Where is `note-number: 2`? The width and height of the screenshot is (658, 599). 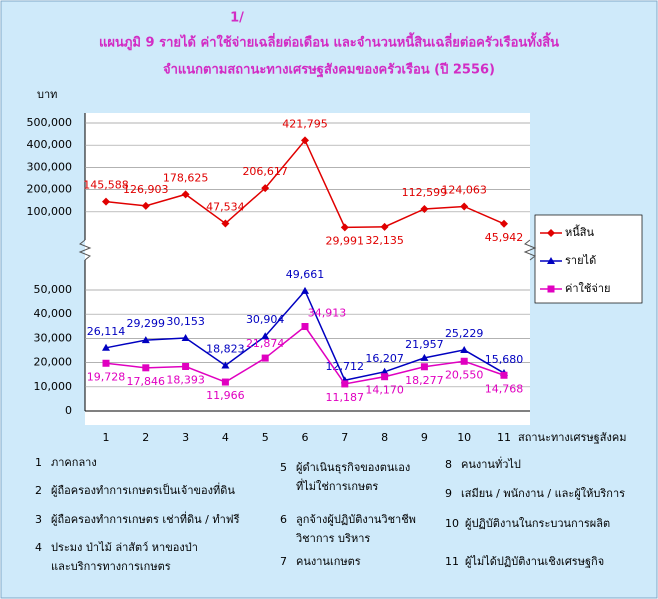
note-number: 2 is located at coordinates (38, 490).